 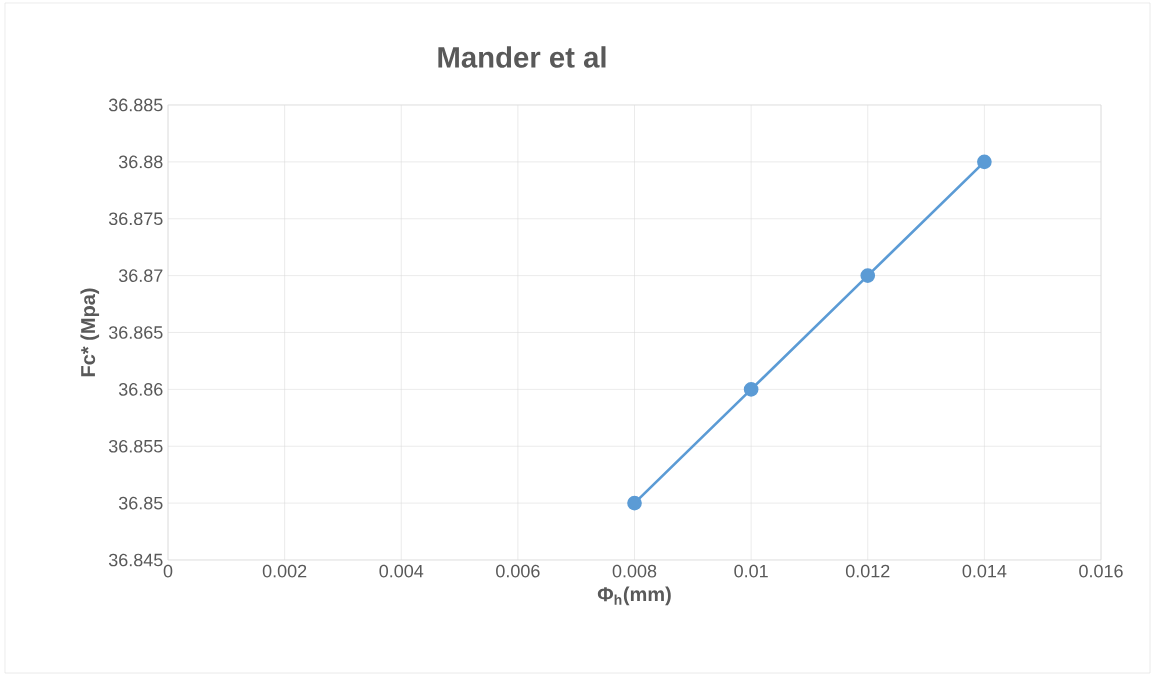 What do you see at coordinates (140, 503) in the screenshot?
I see `y-tick-label: 36.85` at bounding box center [140, 503].